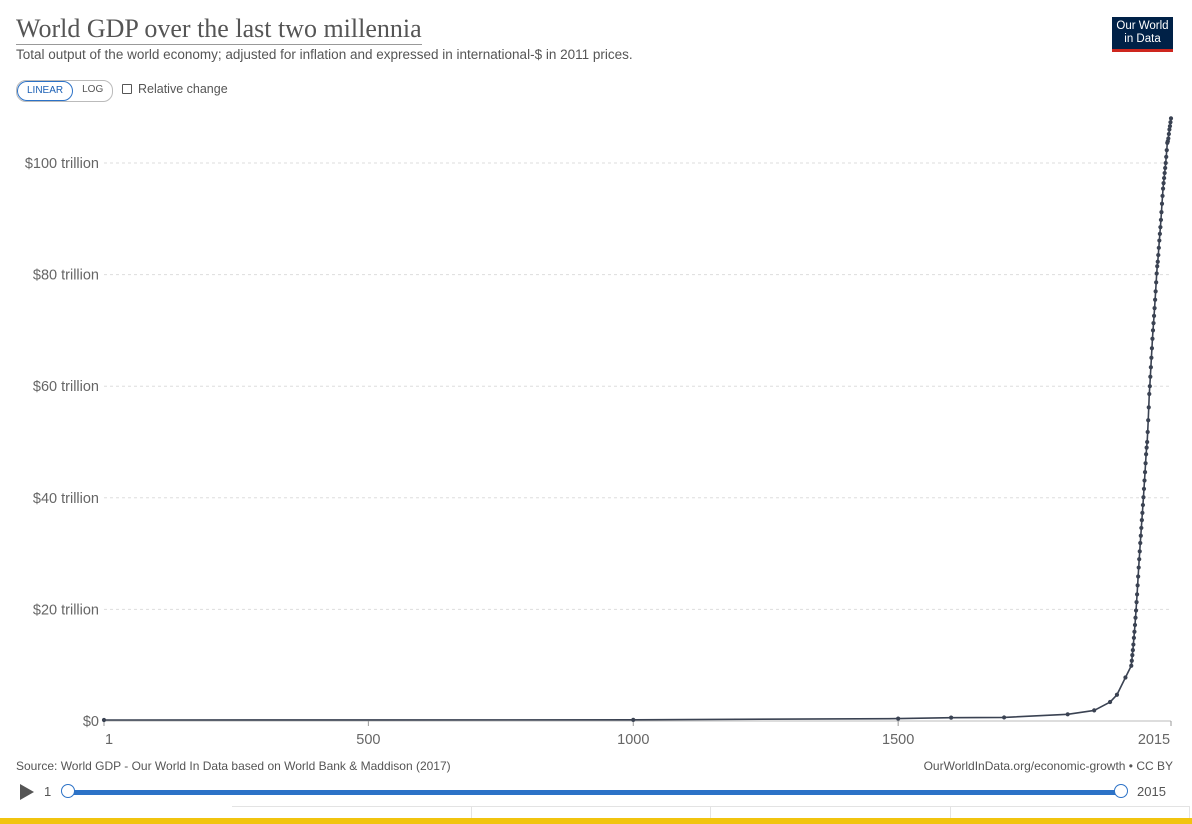  Describe the element at coordinates (1142, 512) in the screenshot. I see `data-point-1961` at that location.